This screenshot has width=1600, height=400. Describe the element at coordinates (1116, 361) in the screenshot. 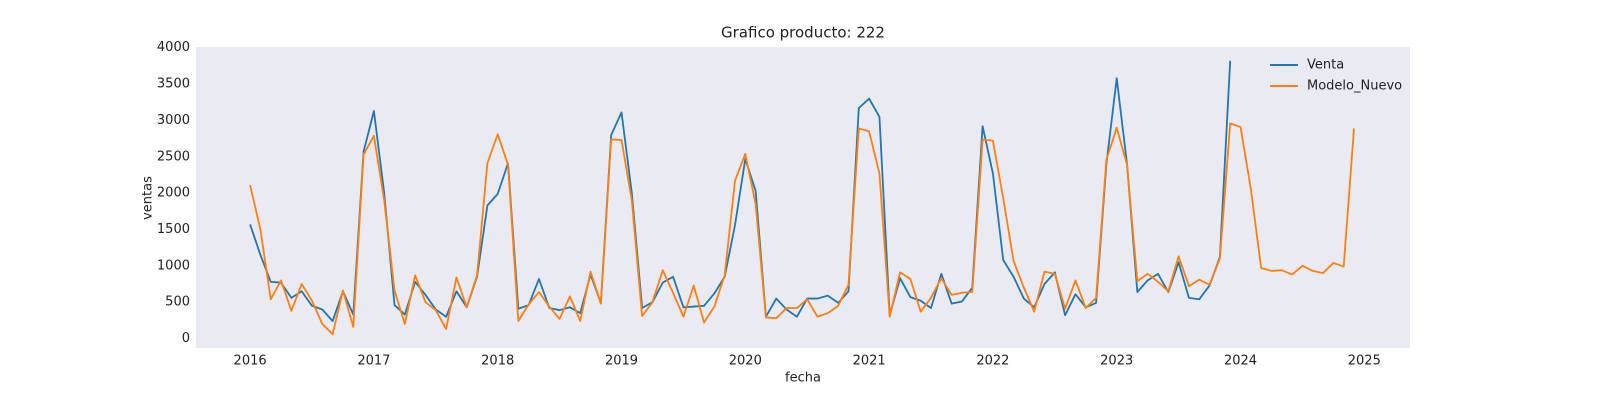

I see `x-tick-label: 2023` at that location.